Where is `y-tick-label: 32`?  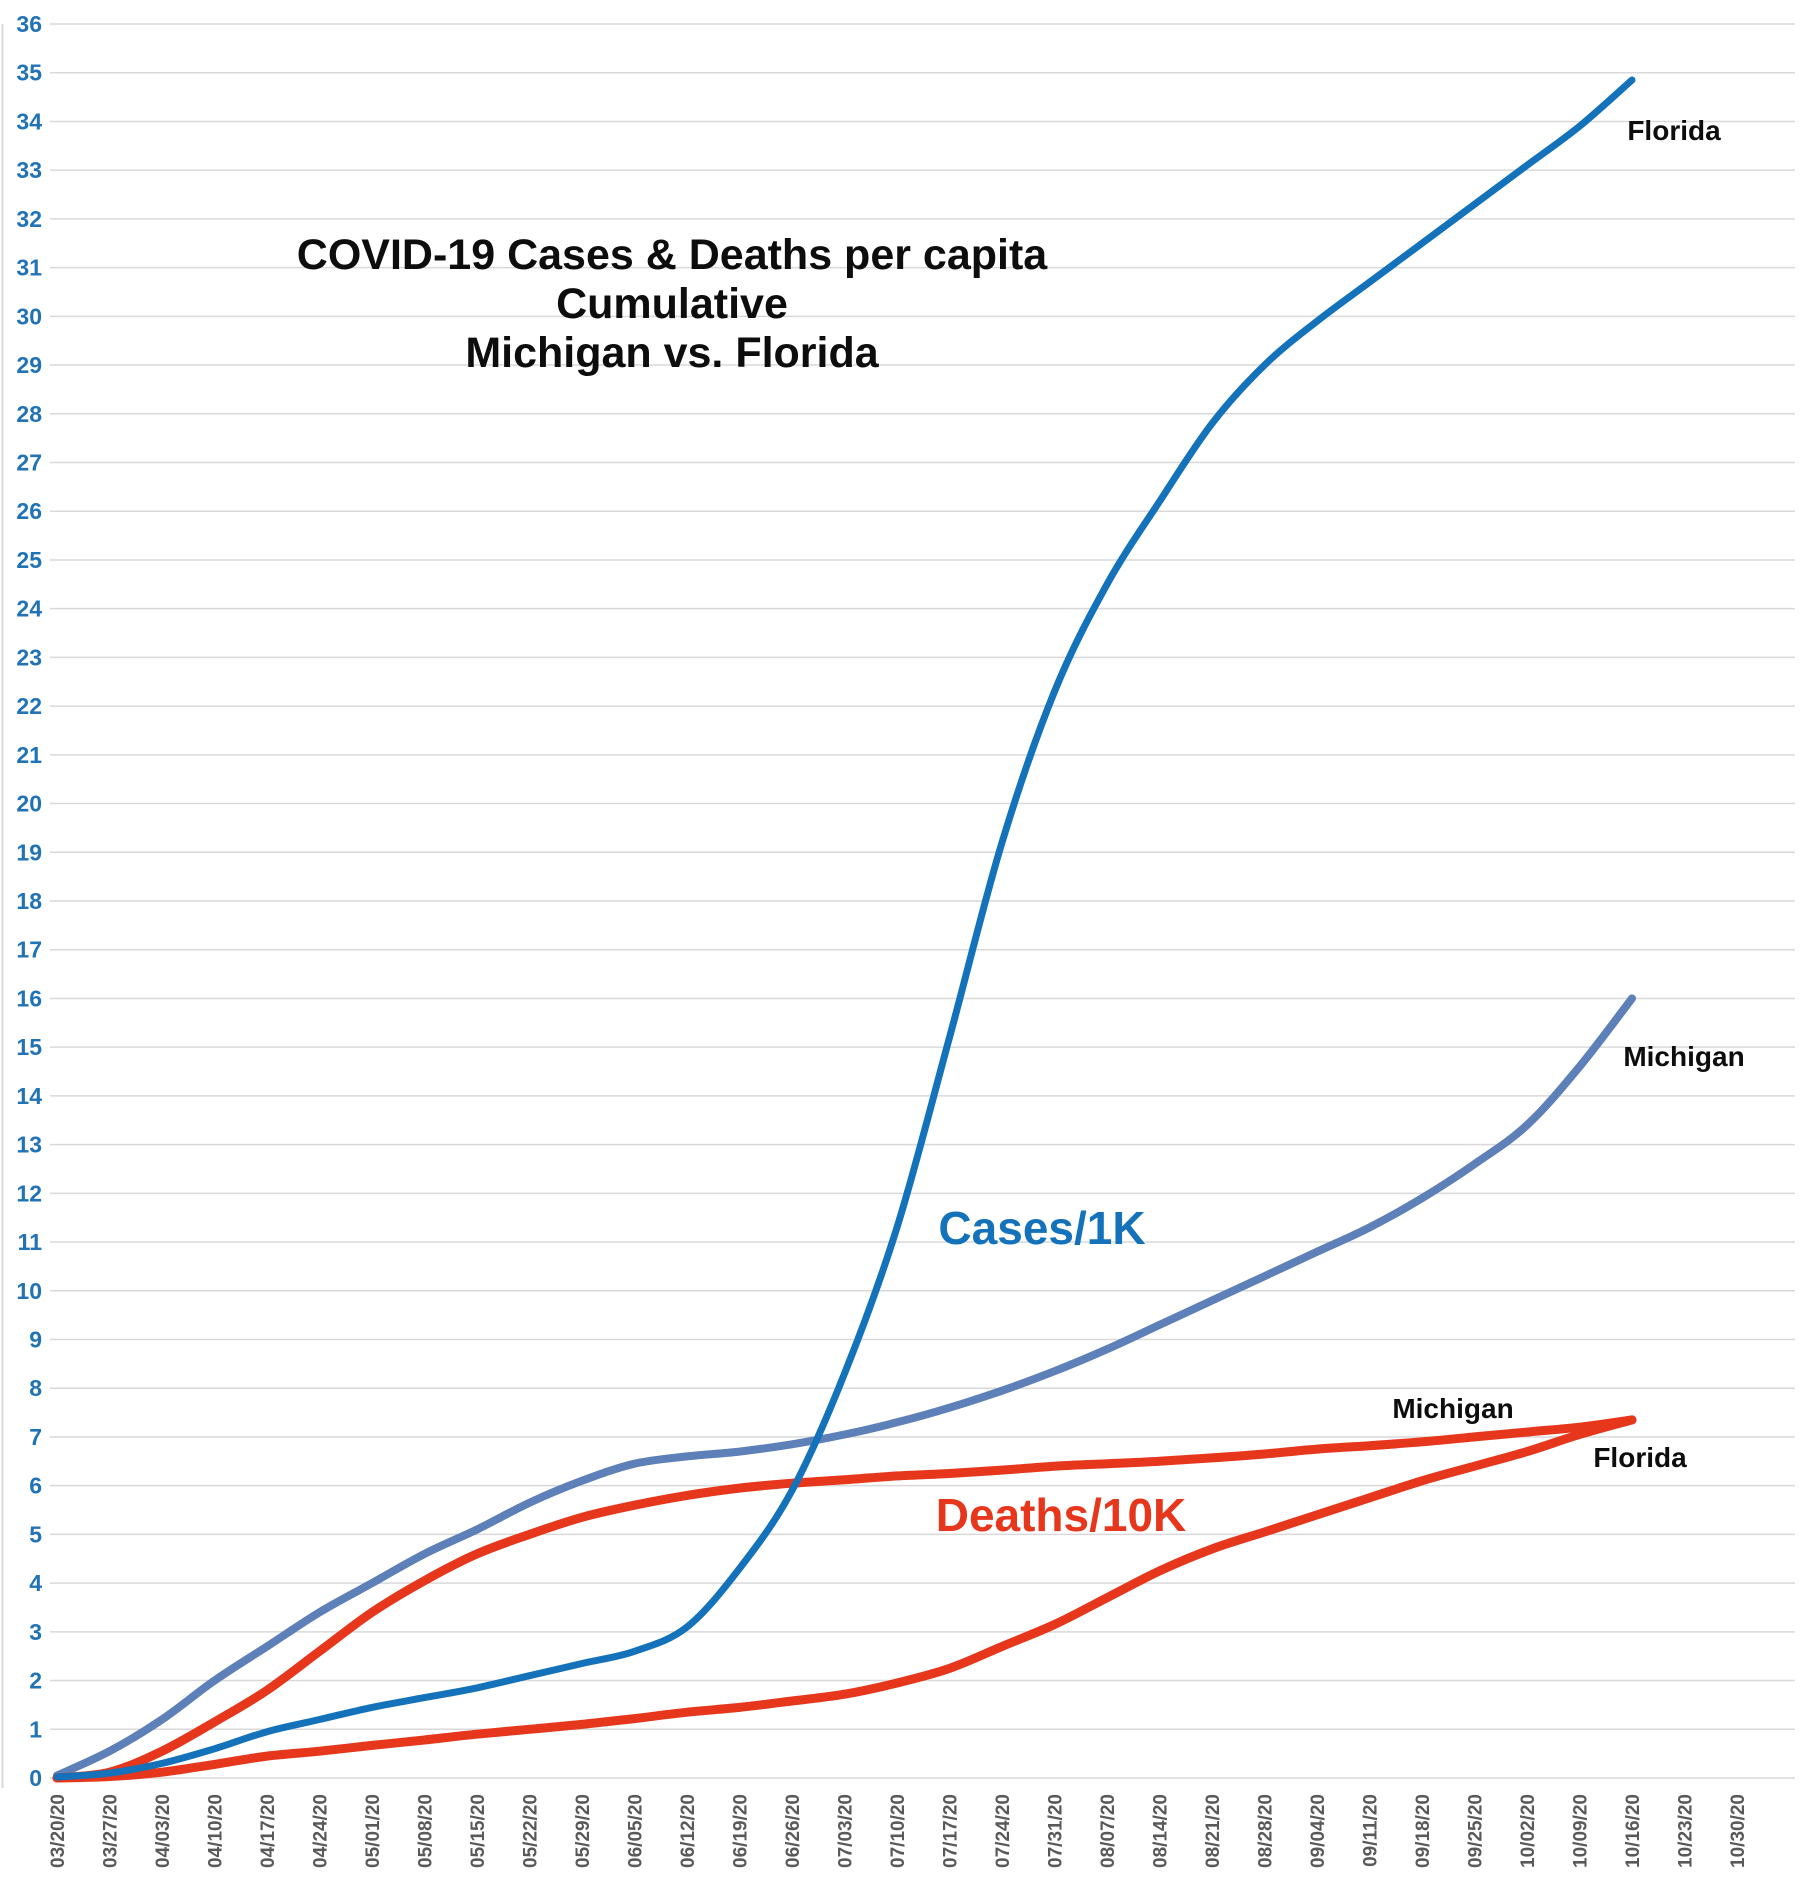 y-tick-label: 32 is located at coordinates (29, 219).